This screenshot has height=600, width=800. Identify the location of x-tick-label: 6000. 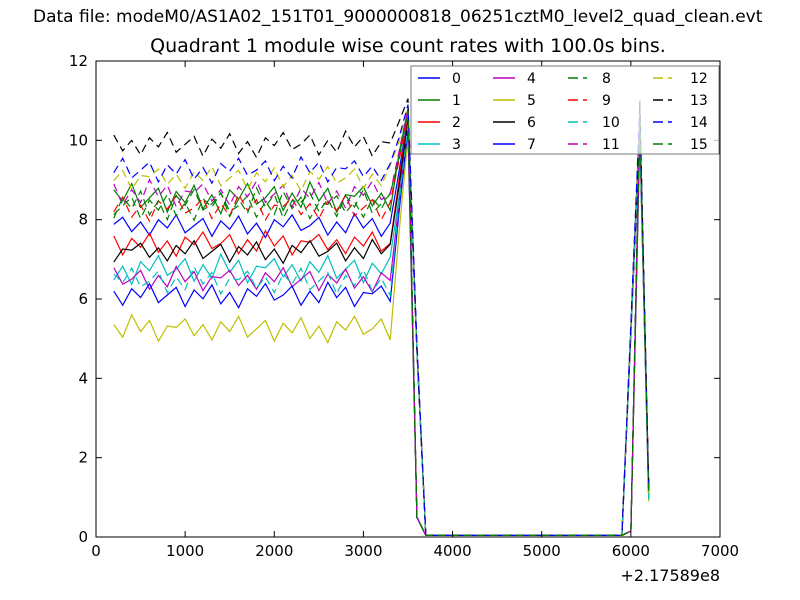
(631, 551).